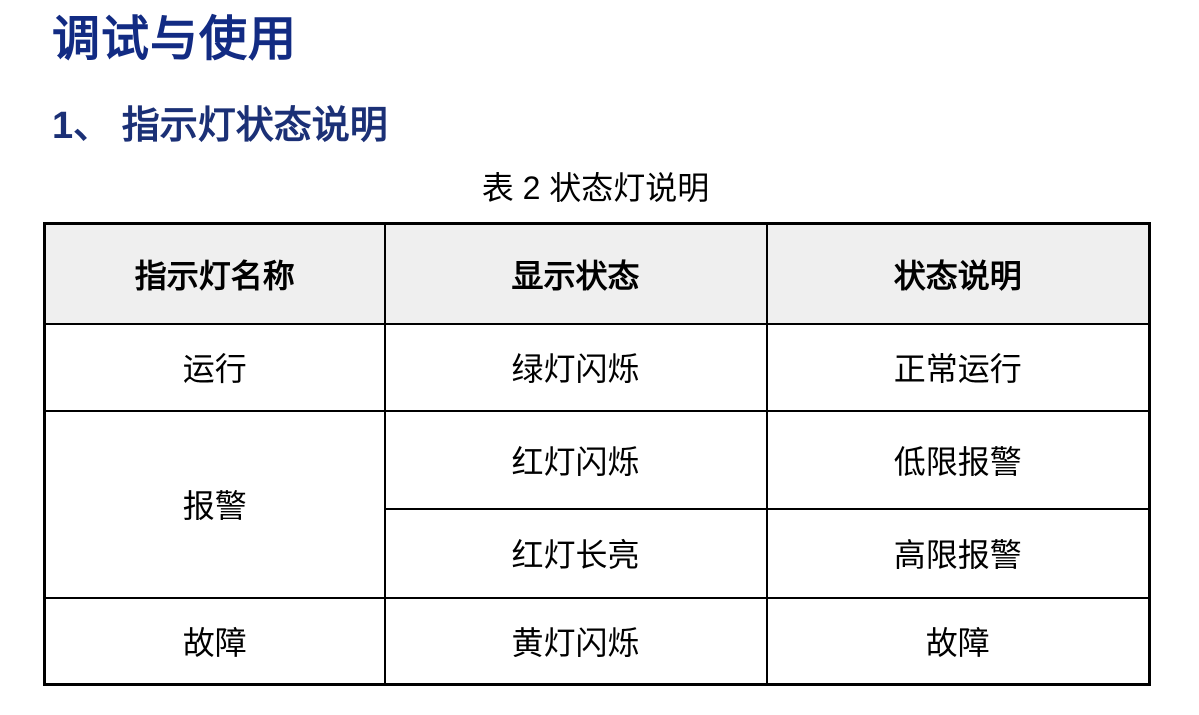 The image size is (1199, 715). I want to click on page-title: 调试与使用, so click(175, 39).